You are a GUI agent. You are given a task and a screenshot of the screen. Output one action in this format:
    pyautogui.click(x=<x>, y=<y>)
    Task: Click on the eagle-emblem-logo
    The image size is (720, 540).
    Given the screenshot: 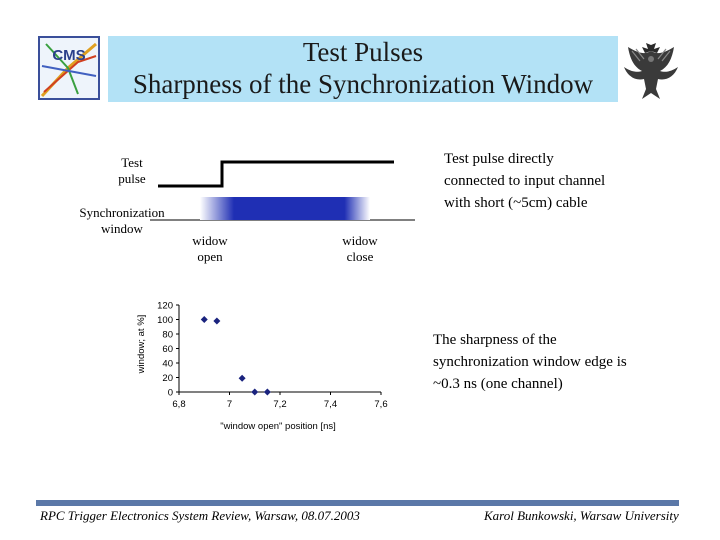 What is the action you would take?
    pyautogui.click(x=651, y=71)
    